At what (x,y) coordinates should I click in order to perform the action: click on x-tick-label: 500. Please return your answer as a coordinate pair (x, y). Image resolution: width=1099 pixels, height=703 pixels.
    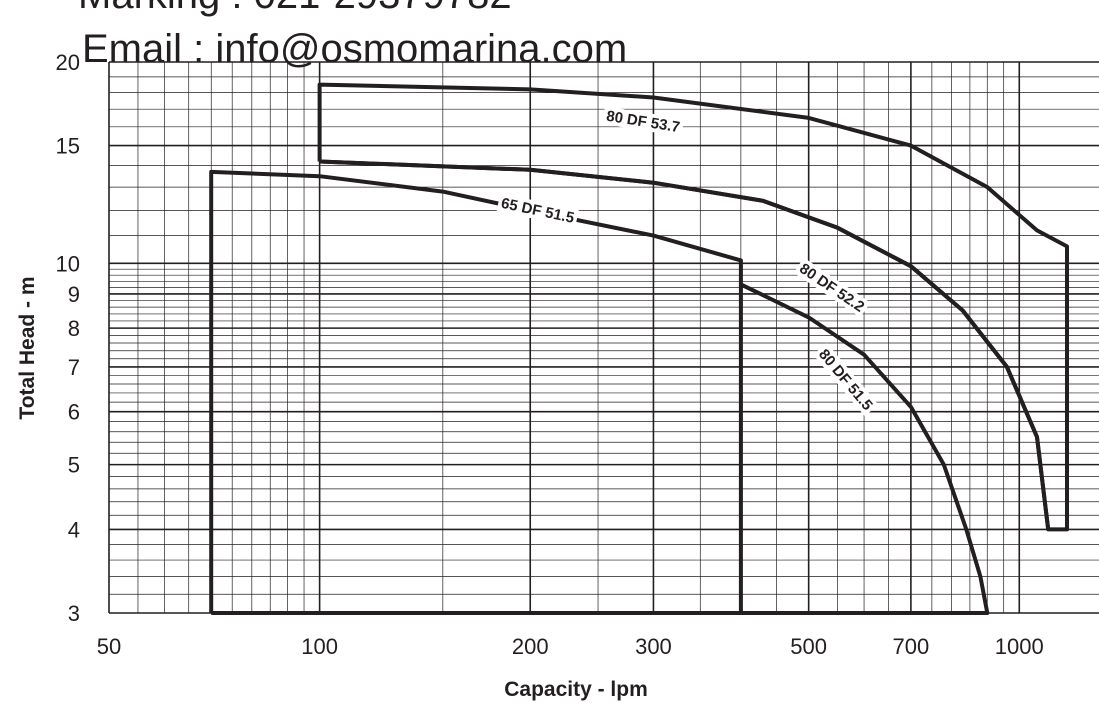
    Looking at the image, I should click on (808, 646).